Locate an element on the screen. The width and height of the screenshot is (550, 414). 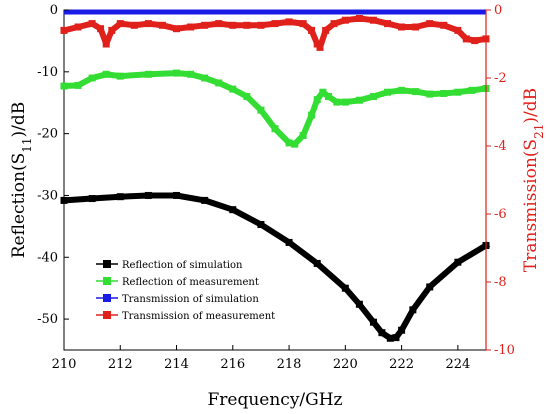
x-tick-label: 216 is located at coordinates (232, 364).